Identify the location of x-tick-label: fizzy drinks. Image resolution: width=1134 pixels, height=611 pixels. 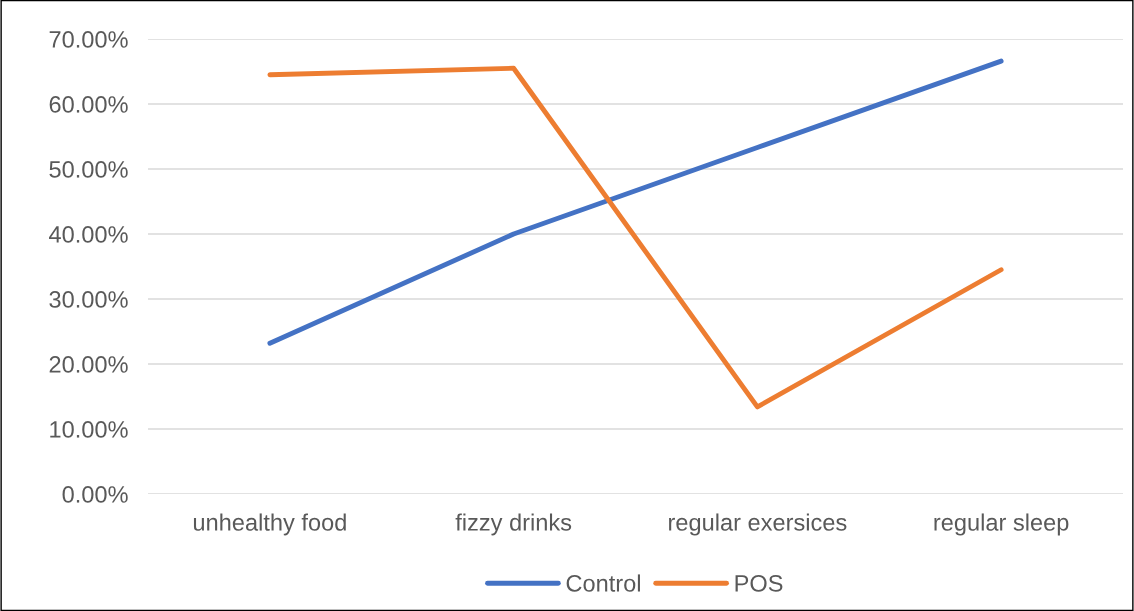
(513, 524).